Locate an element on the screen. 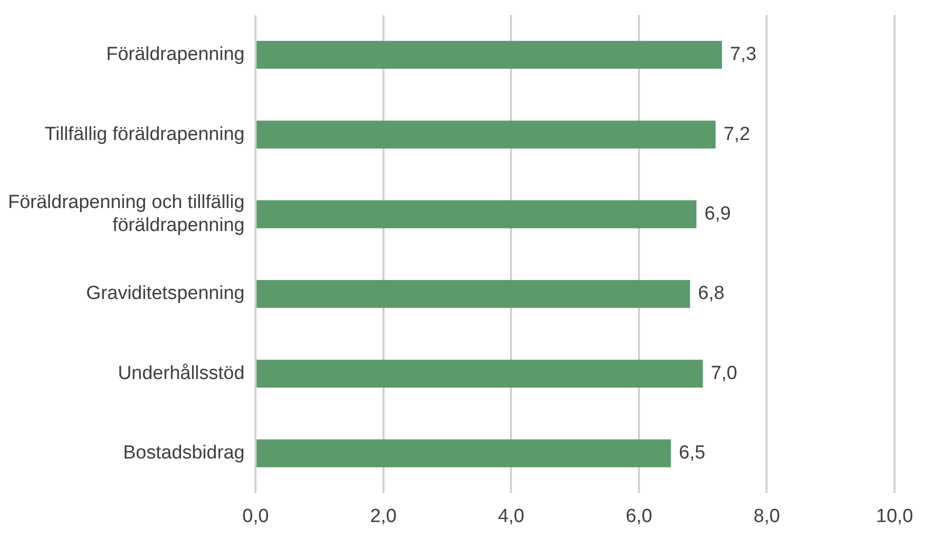 Image resolution: width=925 pixels, height=545 pixels. data-label: 6,9 is located at coordinates (717, 213).